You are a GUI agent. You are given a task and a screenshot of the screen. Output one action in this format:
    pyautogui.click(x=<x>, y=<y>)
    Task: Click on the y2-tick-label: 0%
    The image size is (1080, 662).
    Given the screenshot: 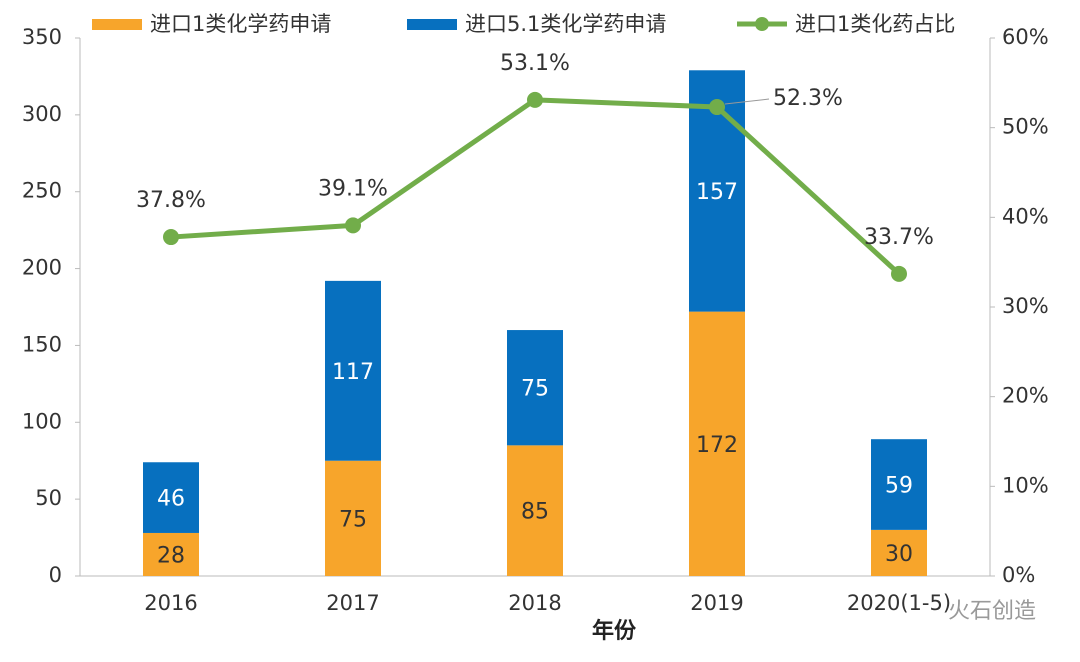 What is the action you would take?
    pyautogui.click(x=1018, y=575)
    